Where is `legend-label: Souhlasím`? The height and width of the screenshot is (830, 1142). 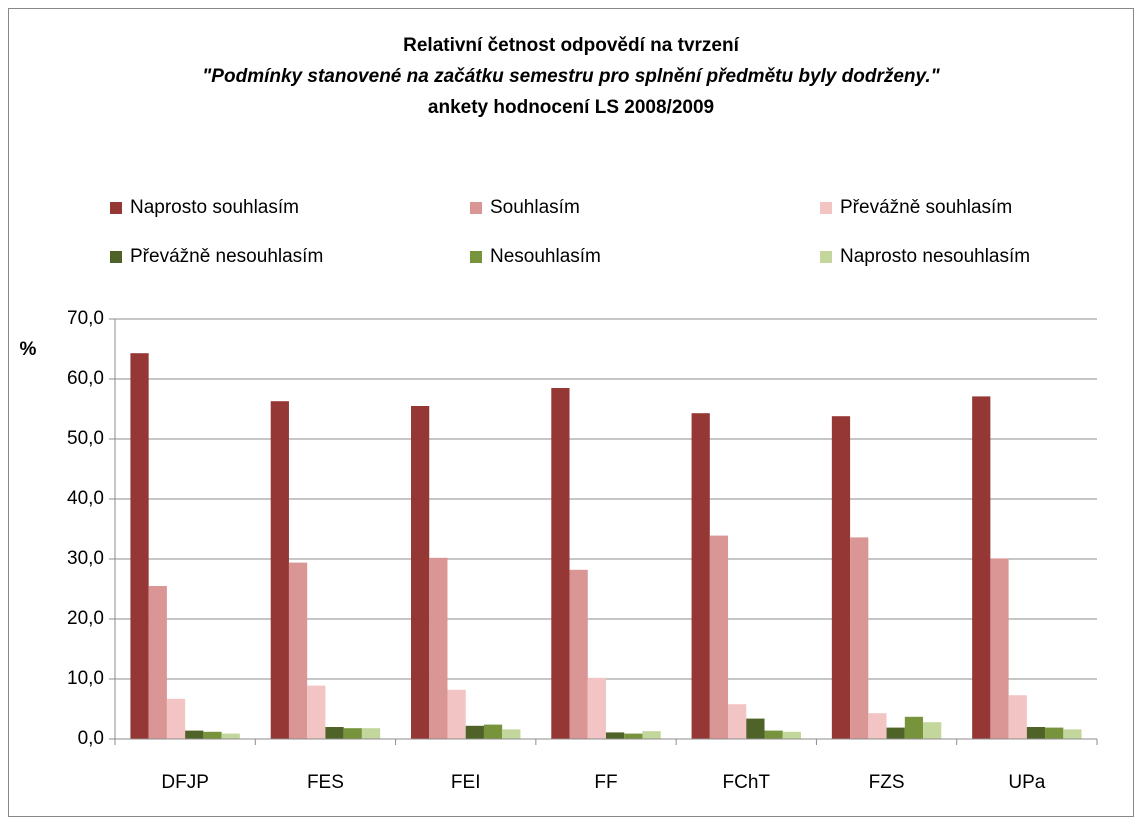
legend-label: Souhlasím is located at coordinates (535, 207).